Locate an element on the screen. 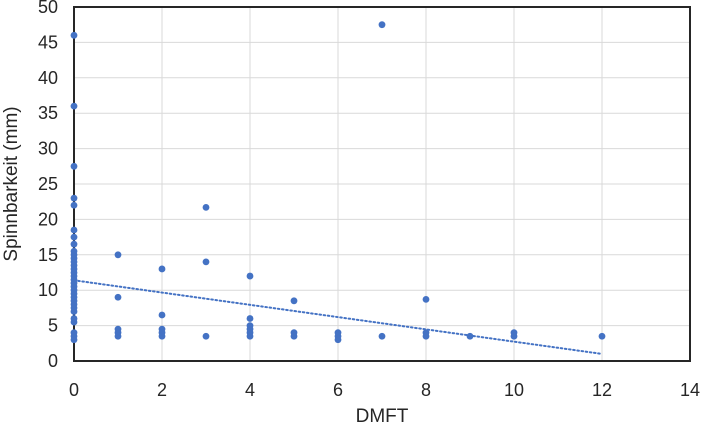 The image size is (701, 429). y-tick-label: 5 is located at coordinates (53, 326).